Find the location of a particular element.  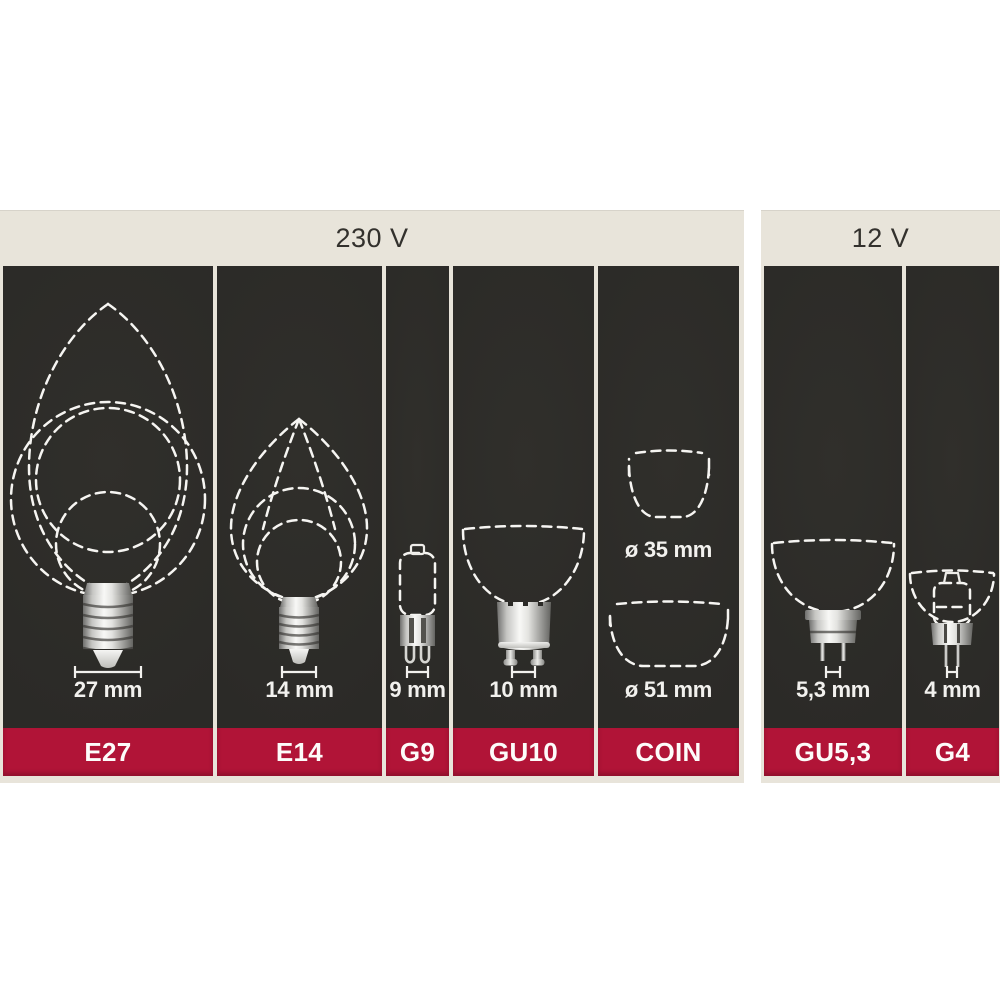

e27-screw-base-icon is located at coordinates (108, 625).